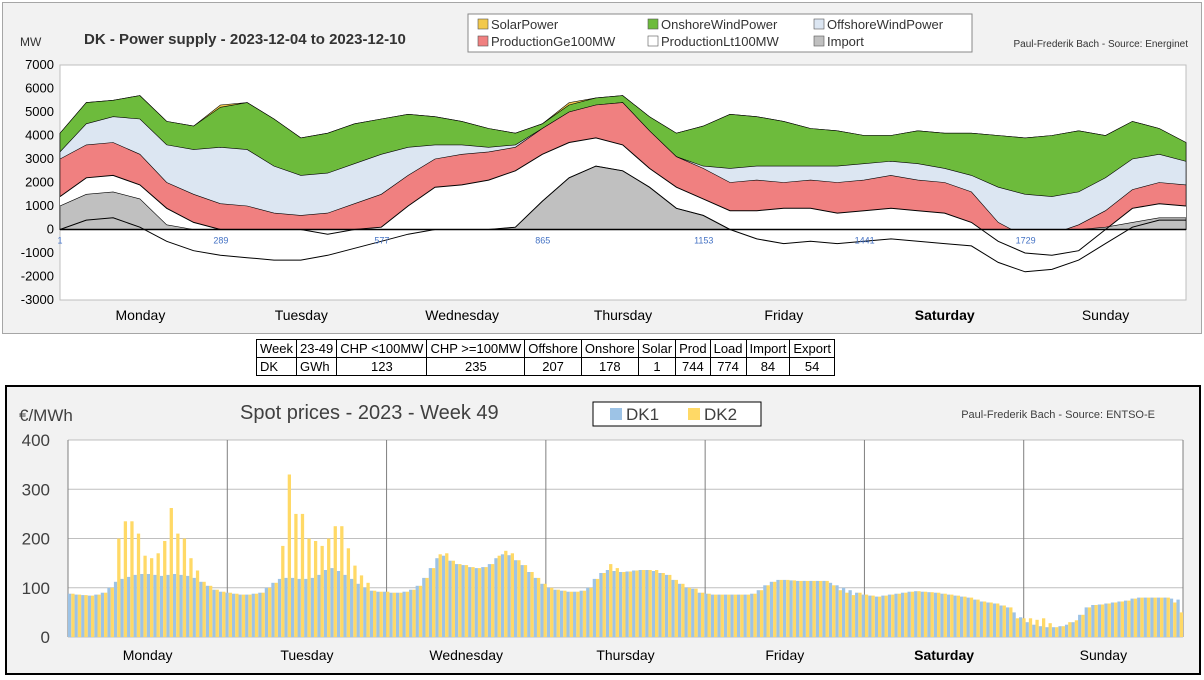 Image resolution: width=1204 pixels, height=680 pixels. Describe the element at coordinates (653, 24) in the screenshot. I see `legend-swatch` at that location.